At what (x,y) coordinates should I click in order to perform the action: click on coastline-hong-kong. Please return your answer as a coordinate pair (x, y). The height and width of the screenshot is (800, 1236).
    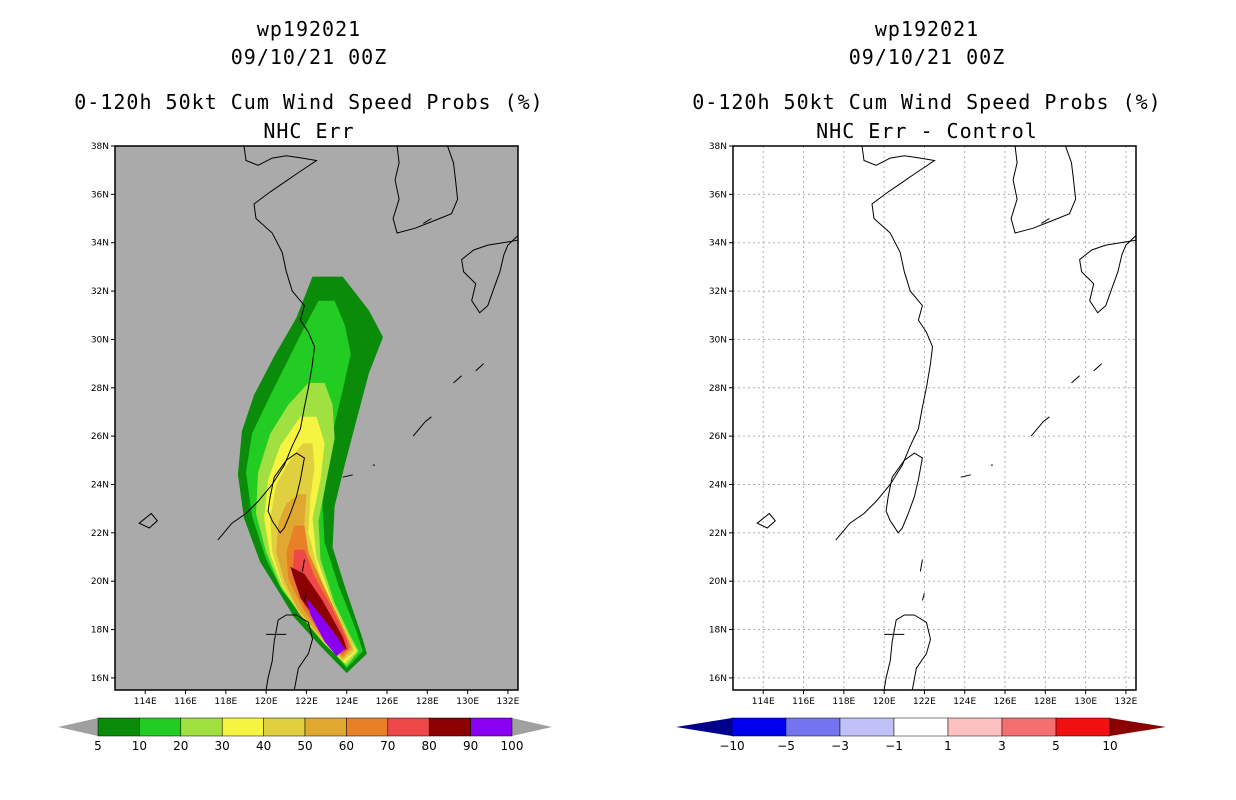
    Looking at the image, I should click on (148, 520).